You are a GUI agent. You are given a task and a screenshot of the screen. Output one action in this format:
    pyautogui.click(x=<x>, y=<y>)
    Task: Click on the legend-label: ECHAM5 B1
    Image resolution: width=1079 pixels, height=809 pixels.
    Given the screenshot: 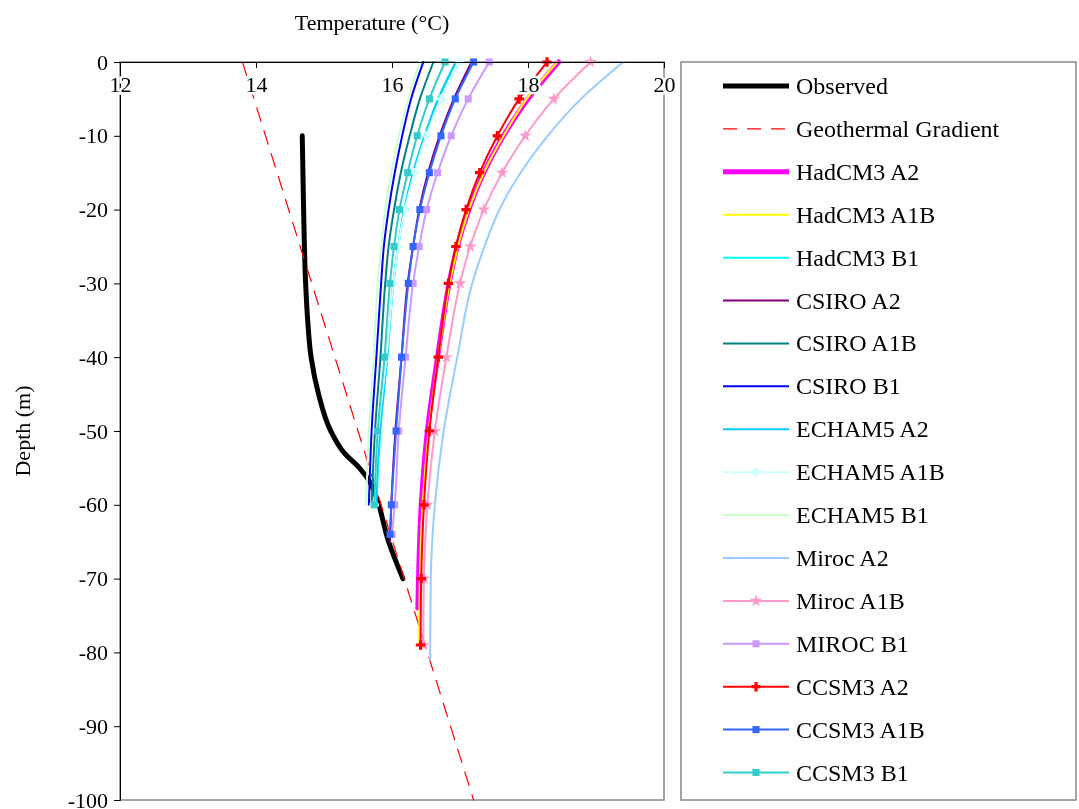 What is the action you would take?
    pyautogui.click(x=862, y=515)
    